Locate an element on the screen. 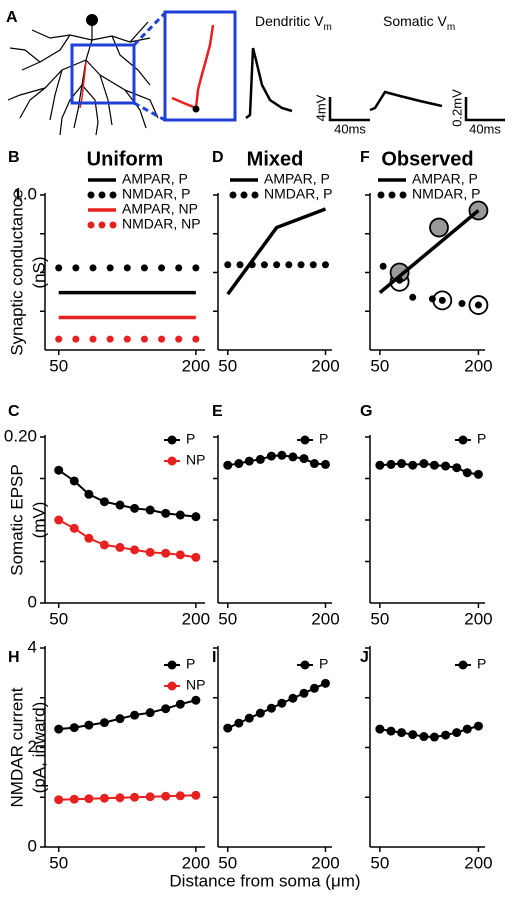 This screenshot has height=903, width=512. panel-letter: J is located at coordinates (364, 657).